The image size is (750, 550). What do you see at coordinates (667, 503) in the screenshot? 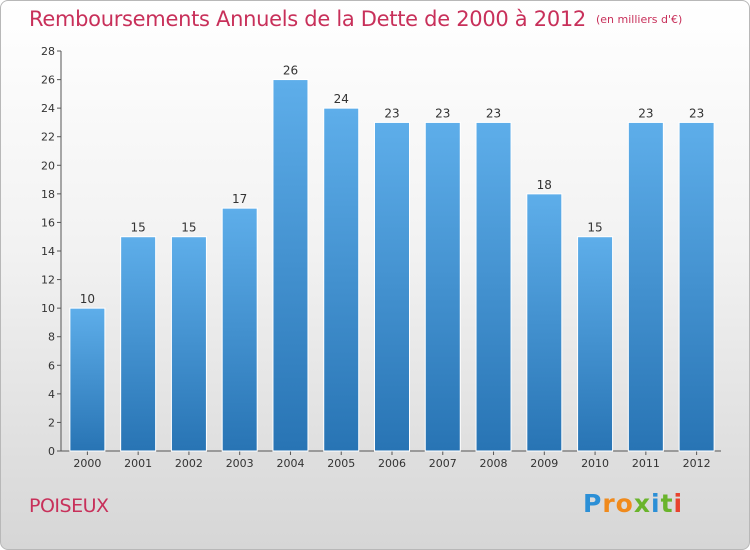
I see `logo-letter: t` at bounding box center [667, 503].